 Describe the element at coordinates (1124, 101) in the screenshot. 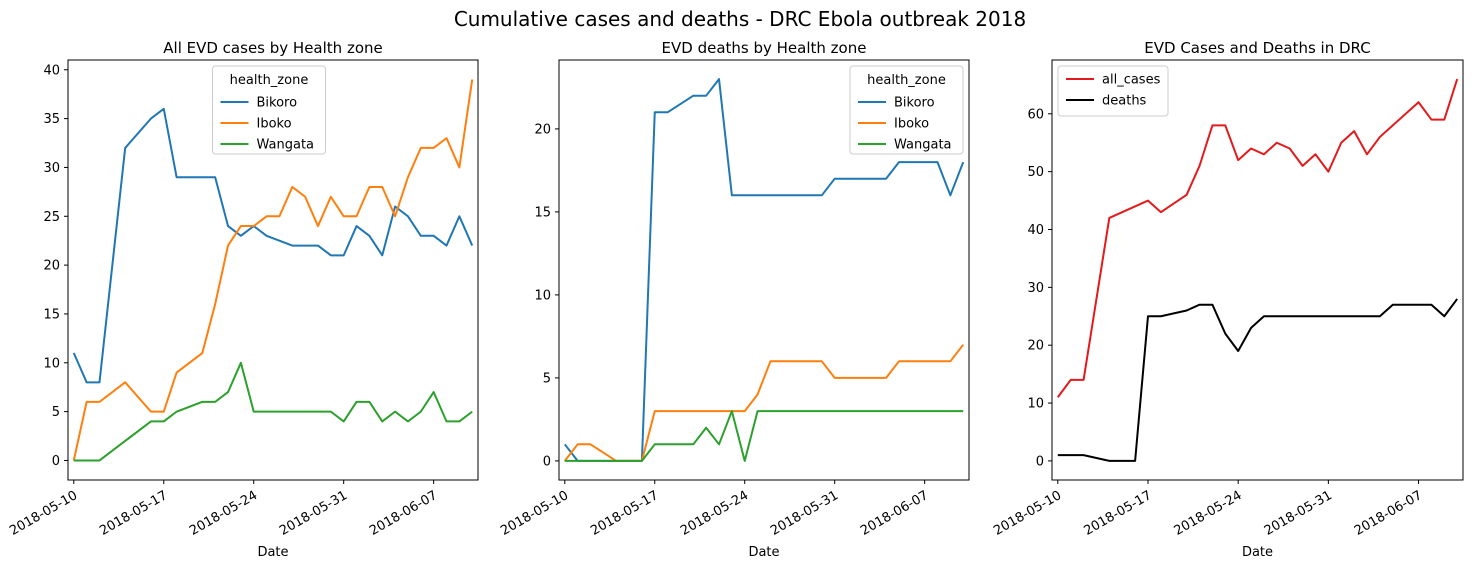

I see `legend-label: deaths` at that location.